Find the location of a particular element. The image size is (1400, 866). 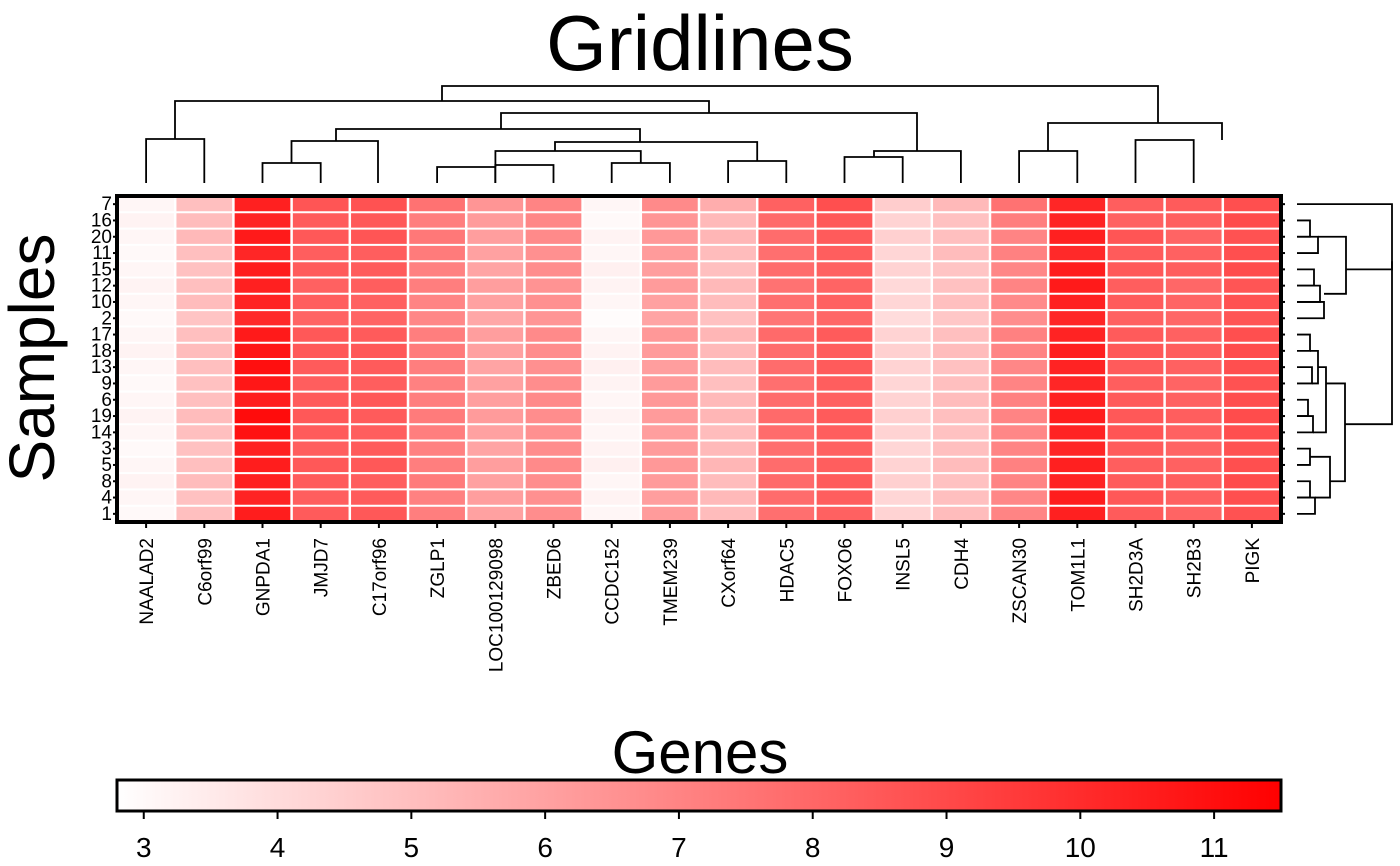

sample-label: 19 is located at coordinates (101, 416).